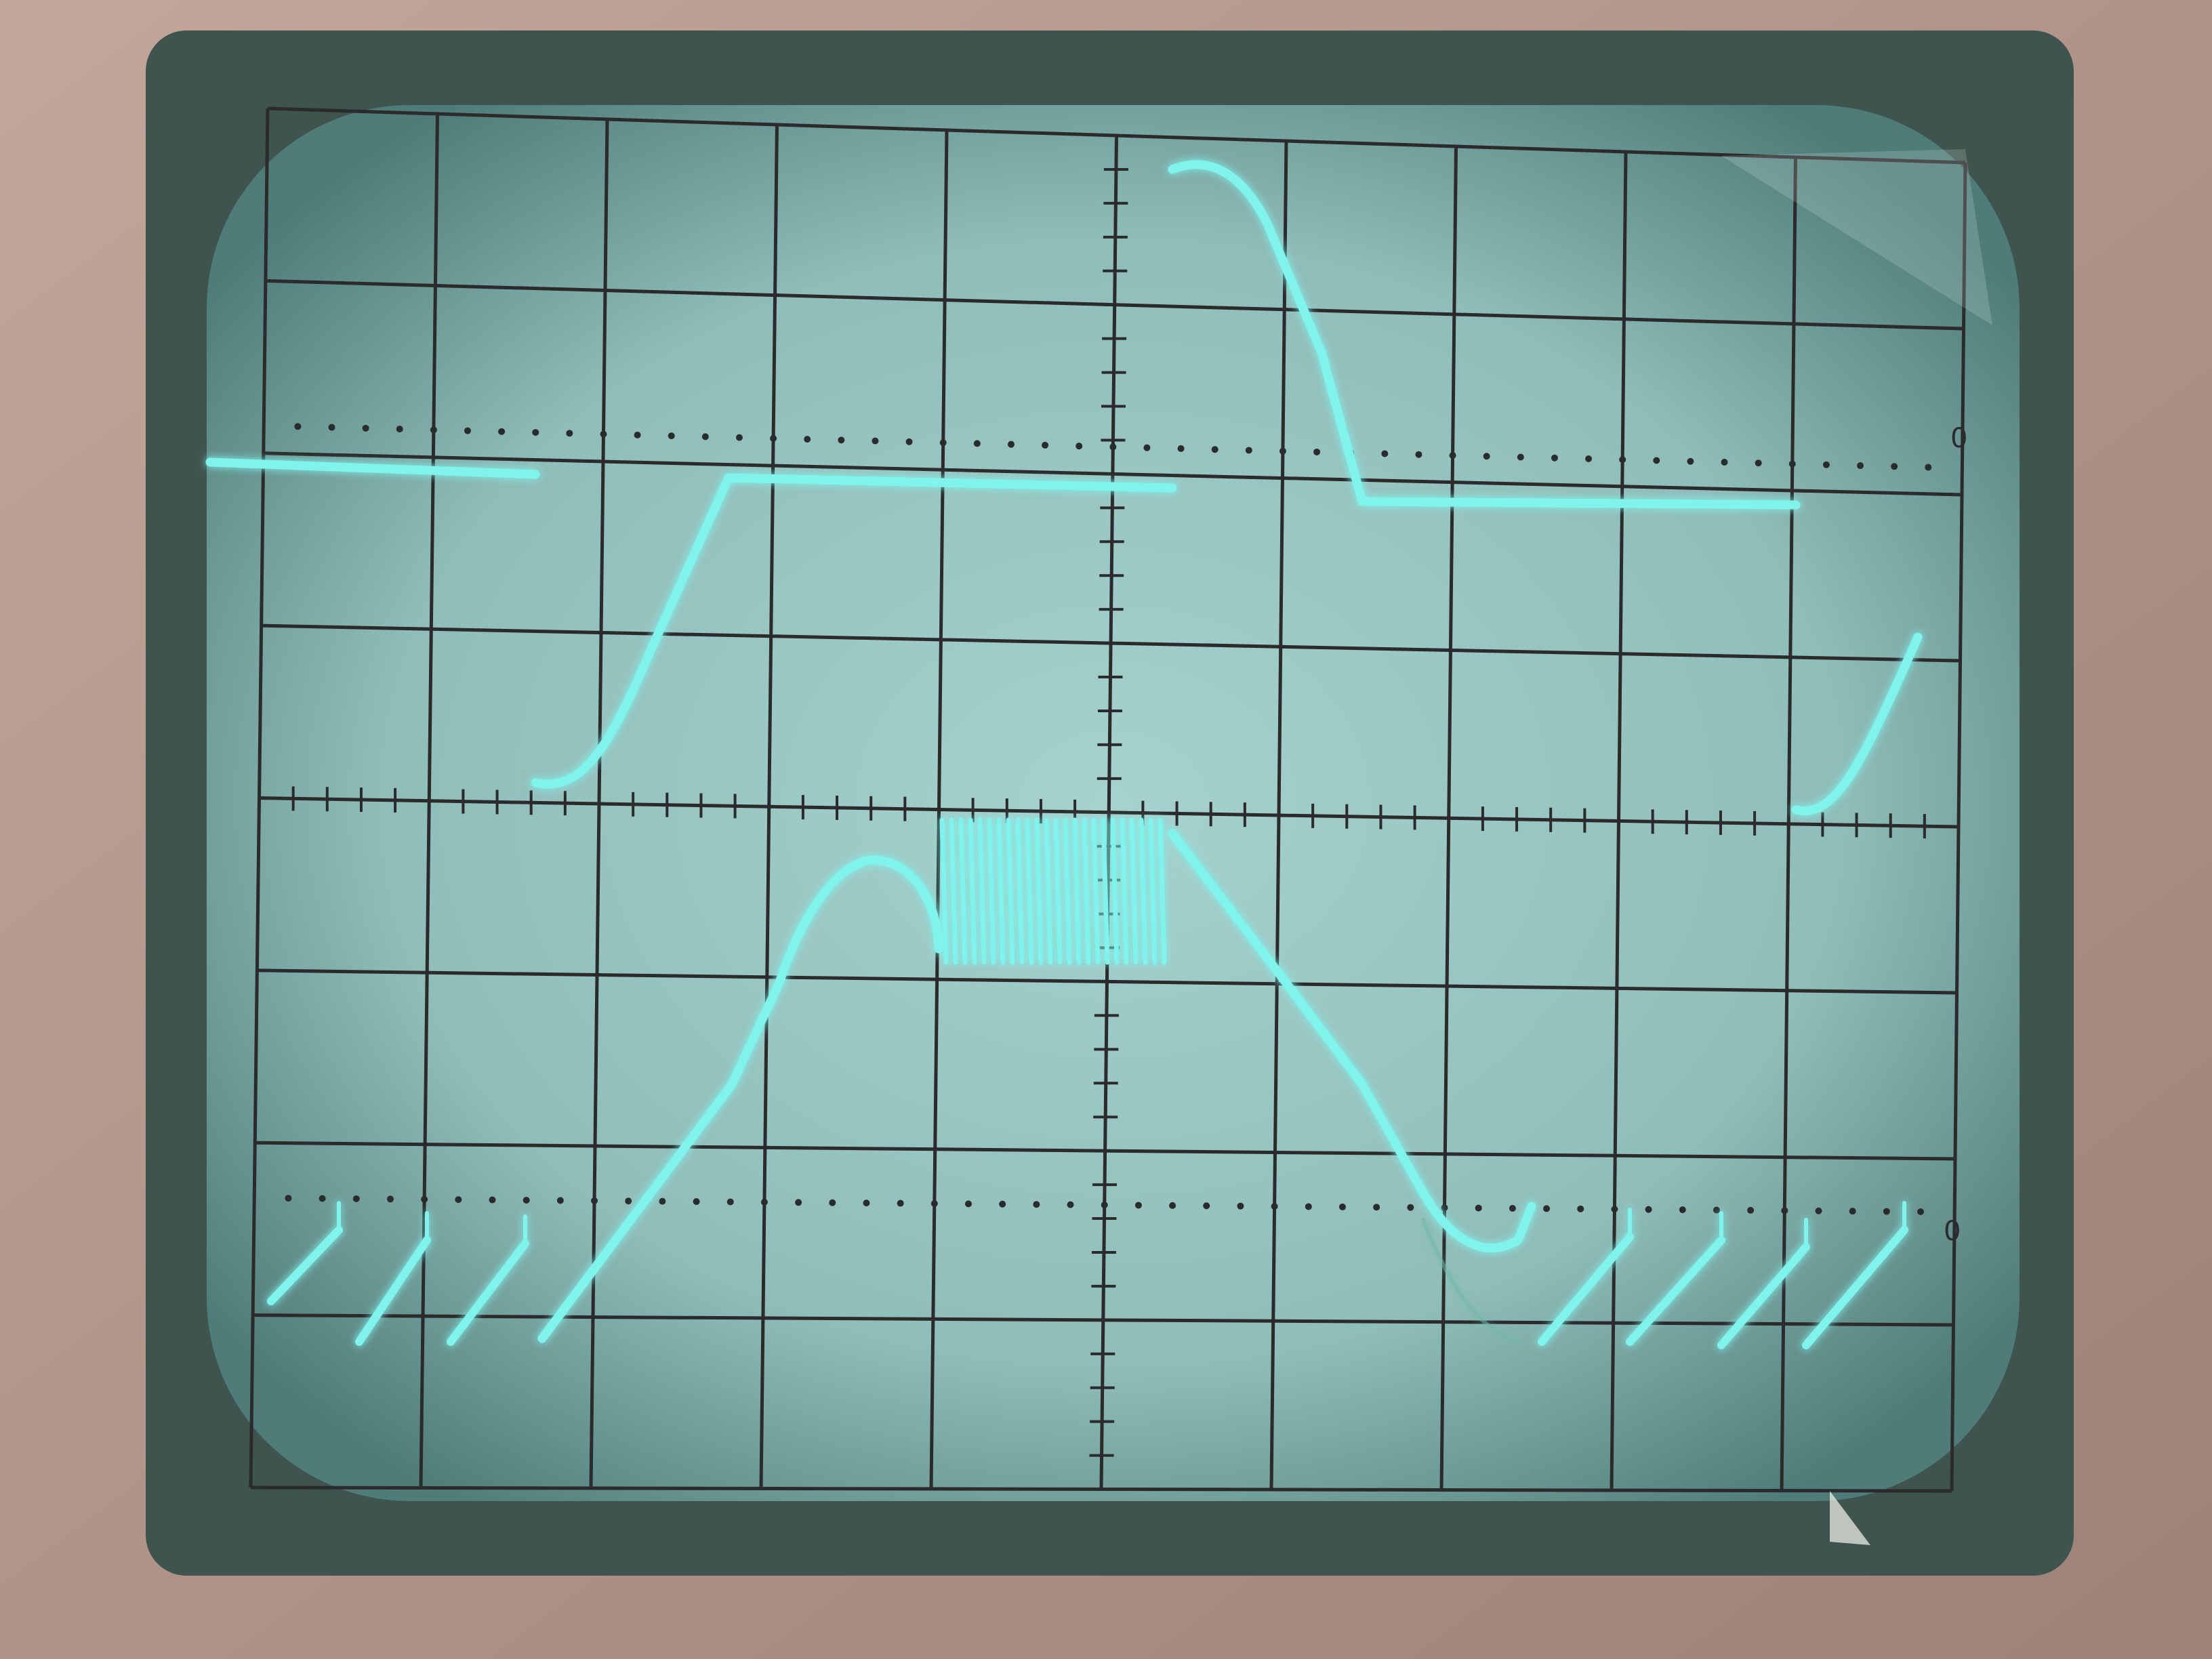 This screenshot has height=1659, width=2212. Describe the element at coordinates (1850, 1518) in the screenshot. I see `glare-lower-right` at that location.